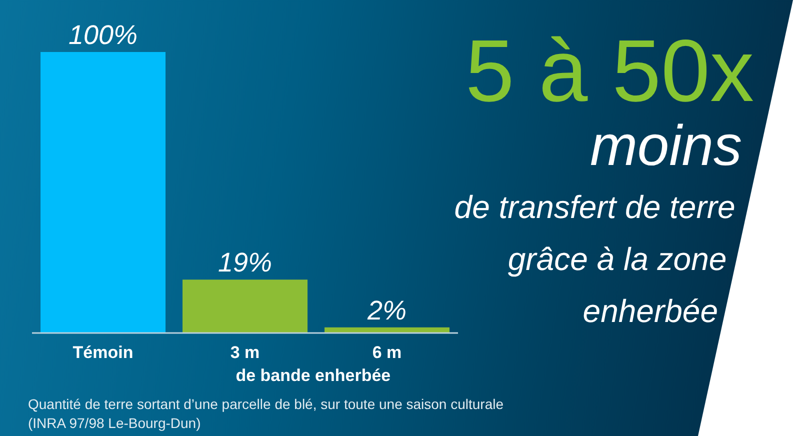 The image size is (800, 436). I want to click on data-label: 100%, so click(103, 35).